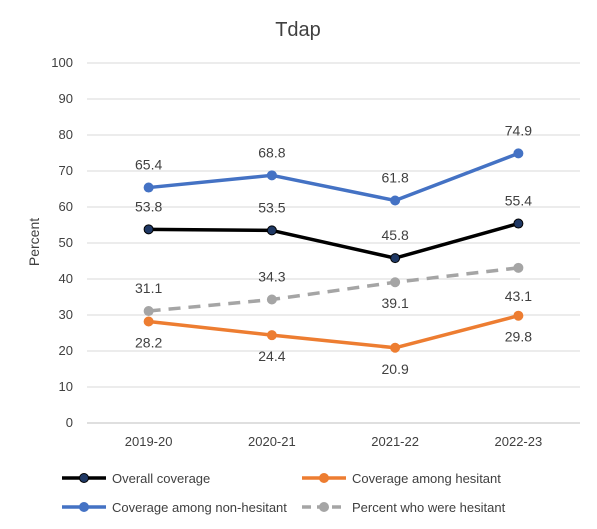  What do you see at coordinates (148, 288) in the screenshot?
I see `data-label: 31.1` at bounding box center [148, 288].